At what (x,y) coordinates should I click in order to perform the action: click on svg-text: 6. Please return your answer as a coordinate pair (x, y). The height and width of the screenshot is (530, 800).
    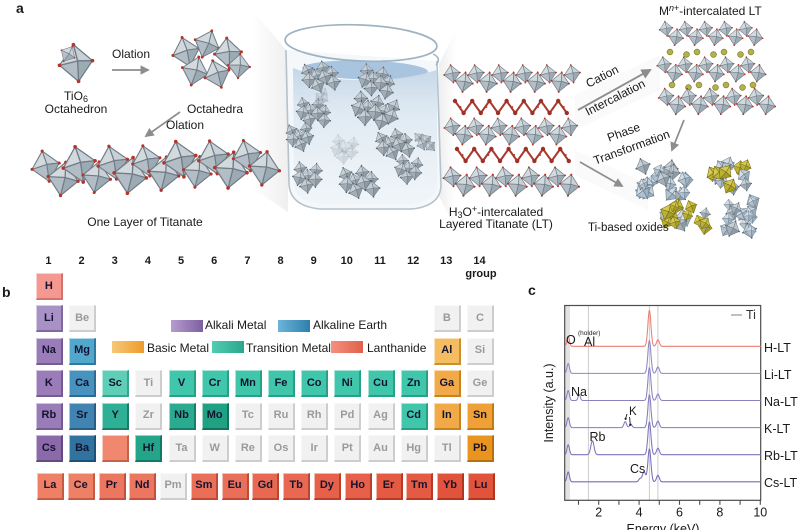
    Looking at the image, I should click on (679, 513).